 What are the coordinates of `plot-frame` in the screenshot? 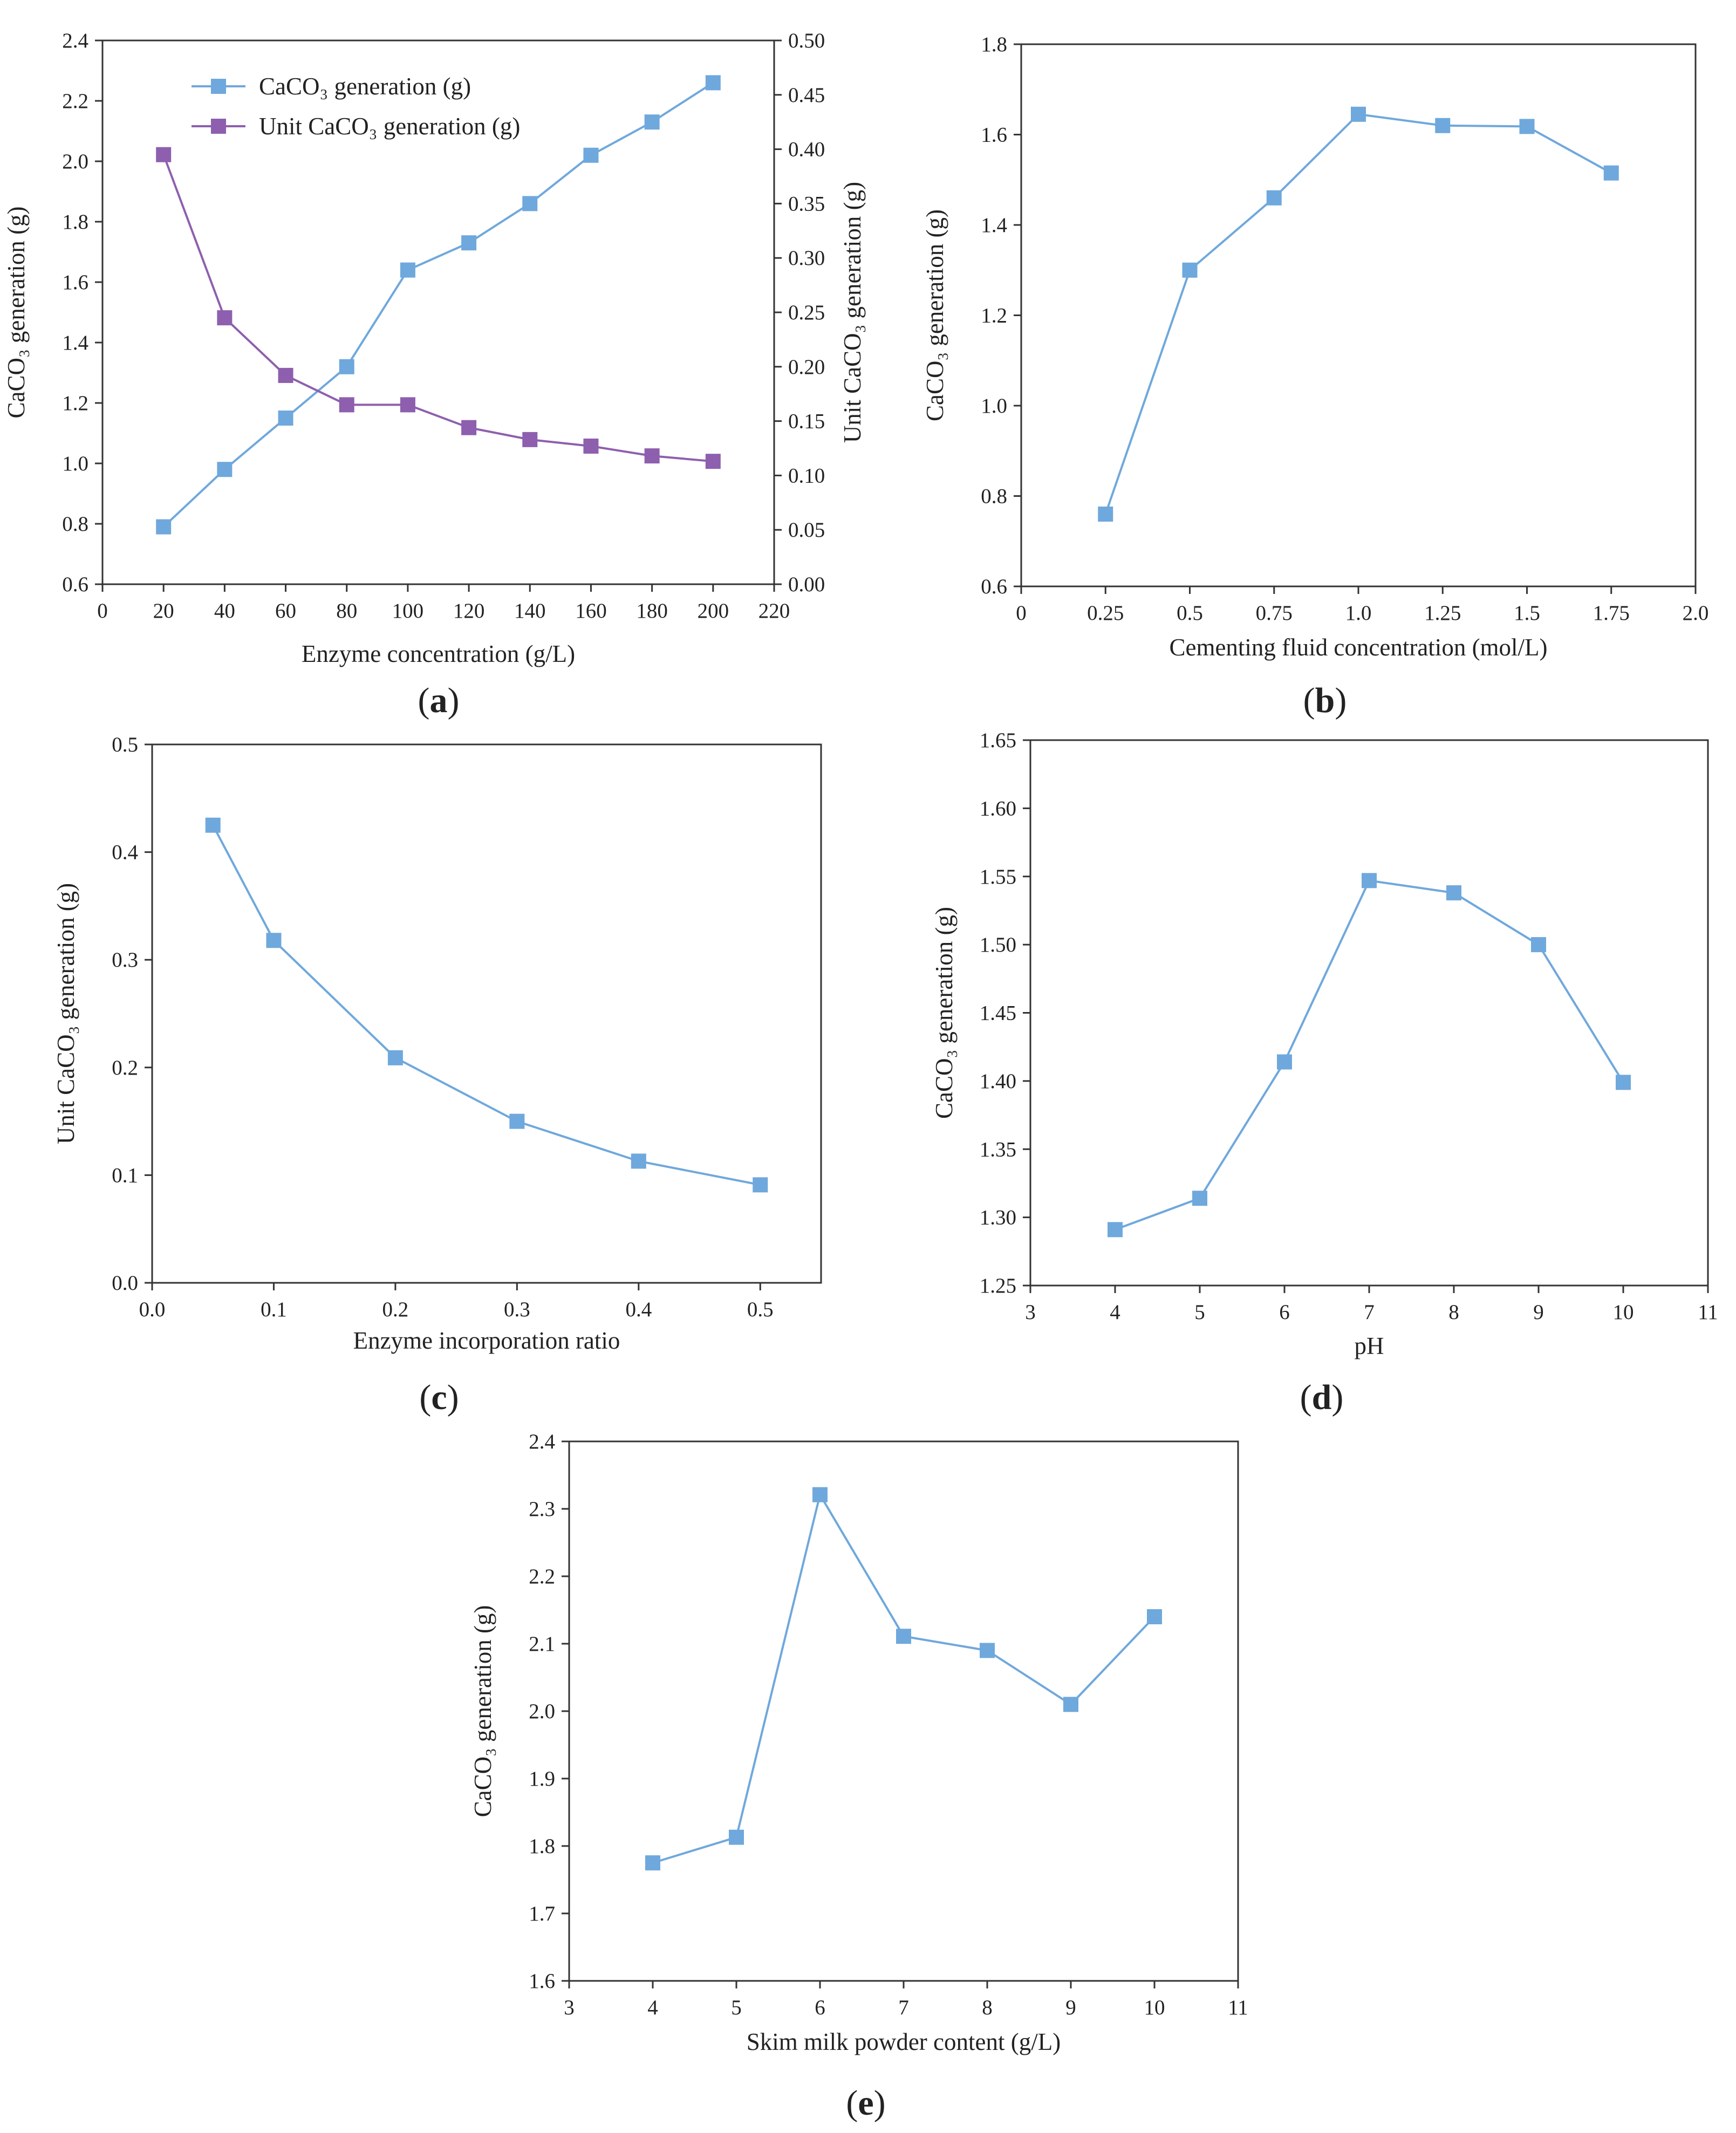 It's located at (903, 1711).